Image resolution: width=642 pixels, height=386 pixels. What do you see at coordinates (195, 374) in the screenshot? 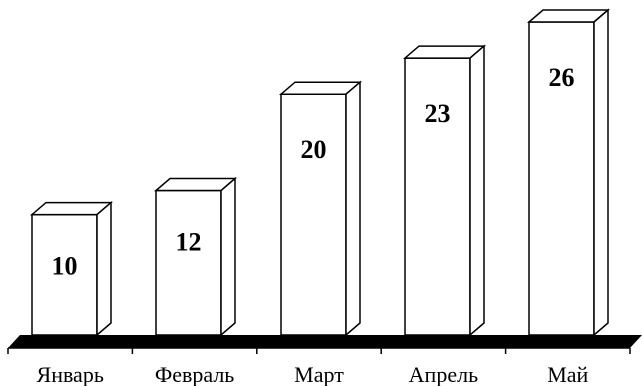
I see `x-category-label: Февраль` at bounding box center [195, 374].